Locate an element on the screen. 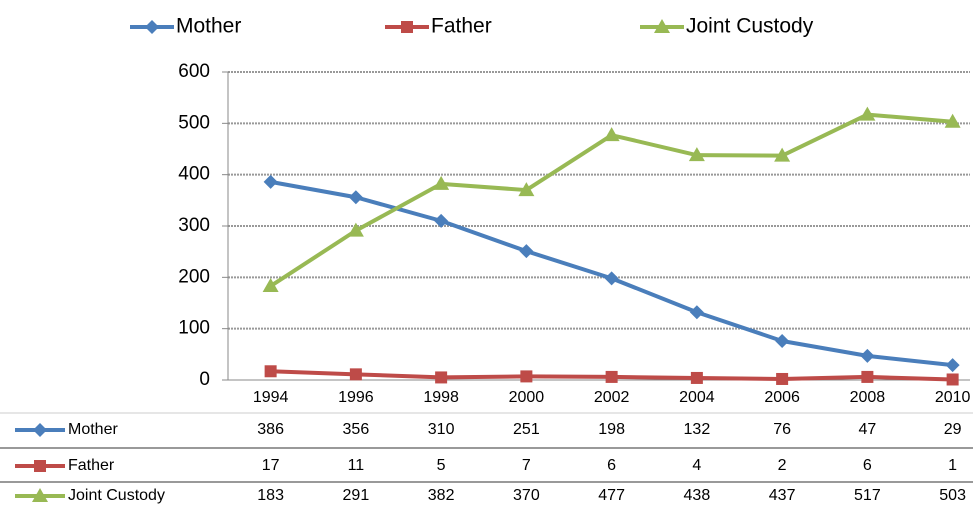 This screenshot has width=973, height=506. table-cell: 517 is located at coordinates (867, 495).